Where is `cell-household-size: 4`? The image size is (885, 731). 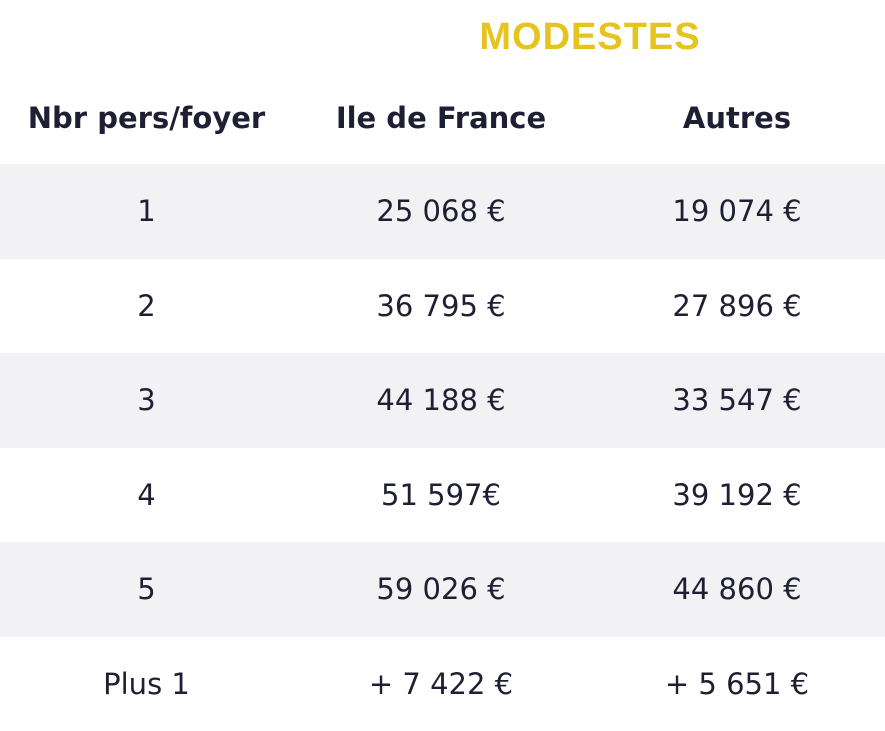 cell-household-size: 4 is located at coordinates (146, 495).